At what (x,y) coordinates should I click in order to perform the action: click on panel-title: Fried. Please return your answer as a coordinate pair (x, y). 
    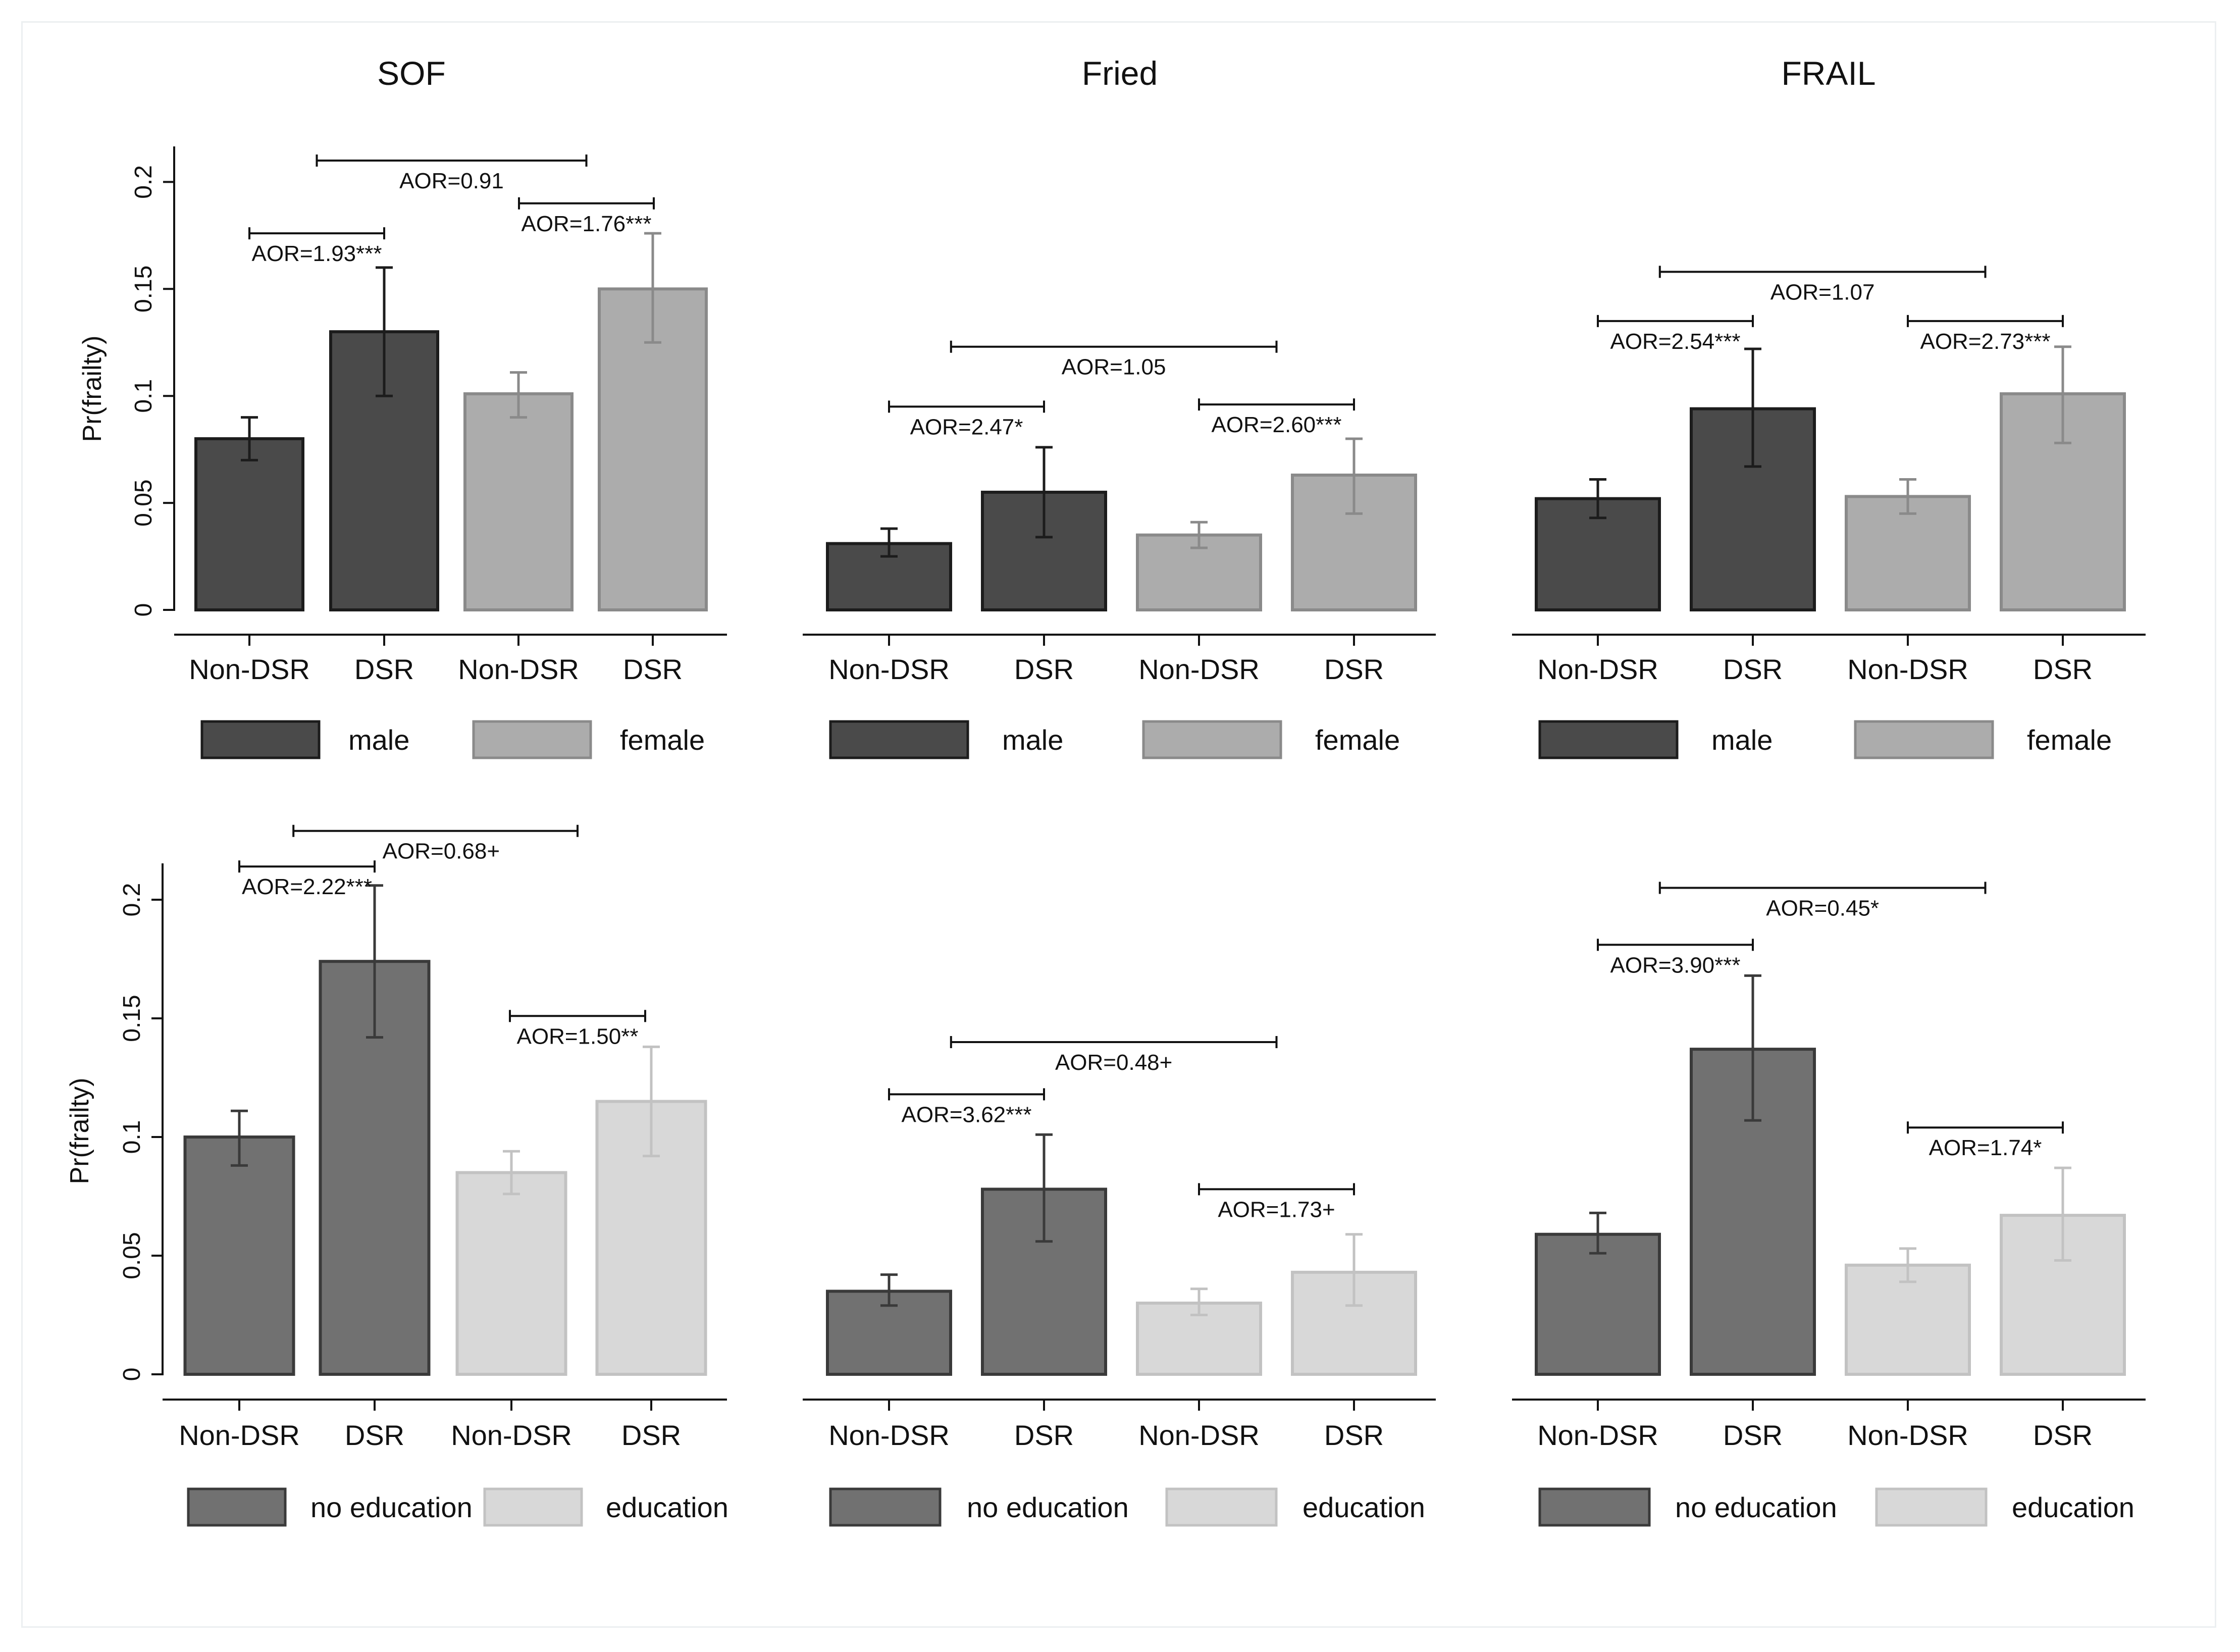
    Looking at the image, I should click on (1120, 74).